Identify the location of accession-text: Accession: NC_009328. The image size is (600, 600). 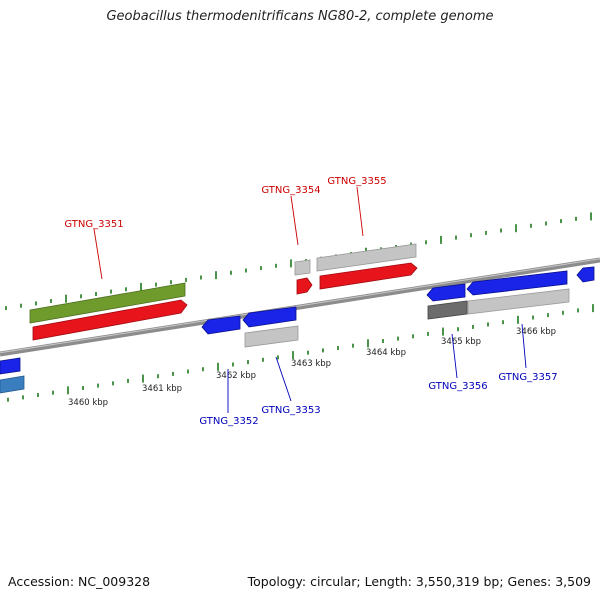
(79, 581).